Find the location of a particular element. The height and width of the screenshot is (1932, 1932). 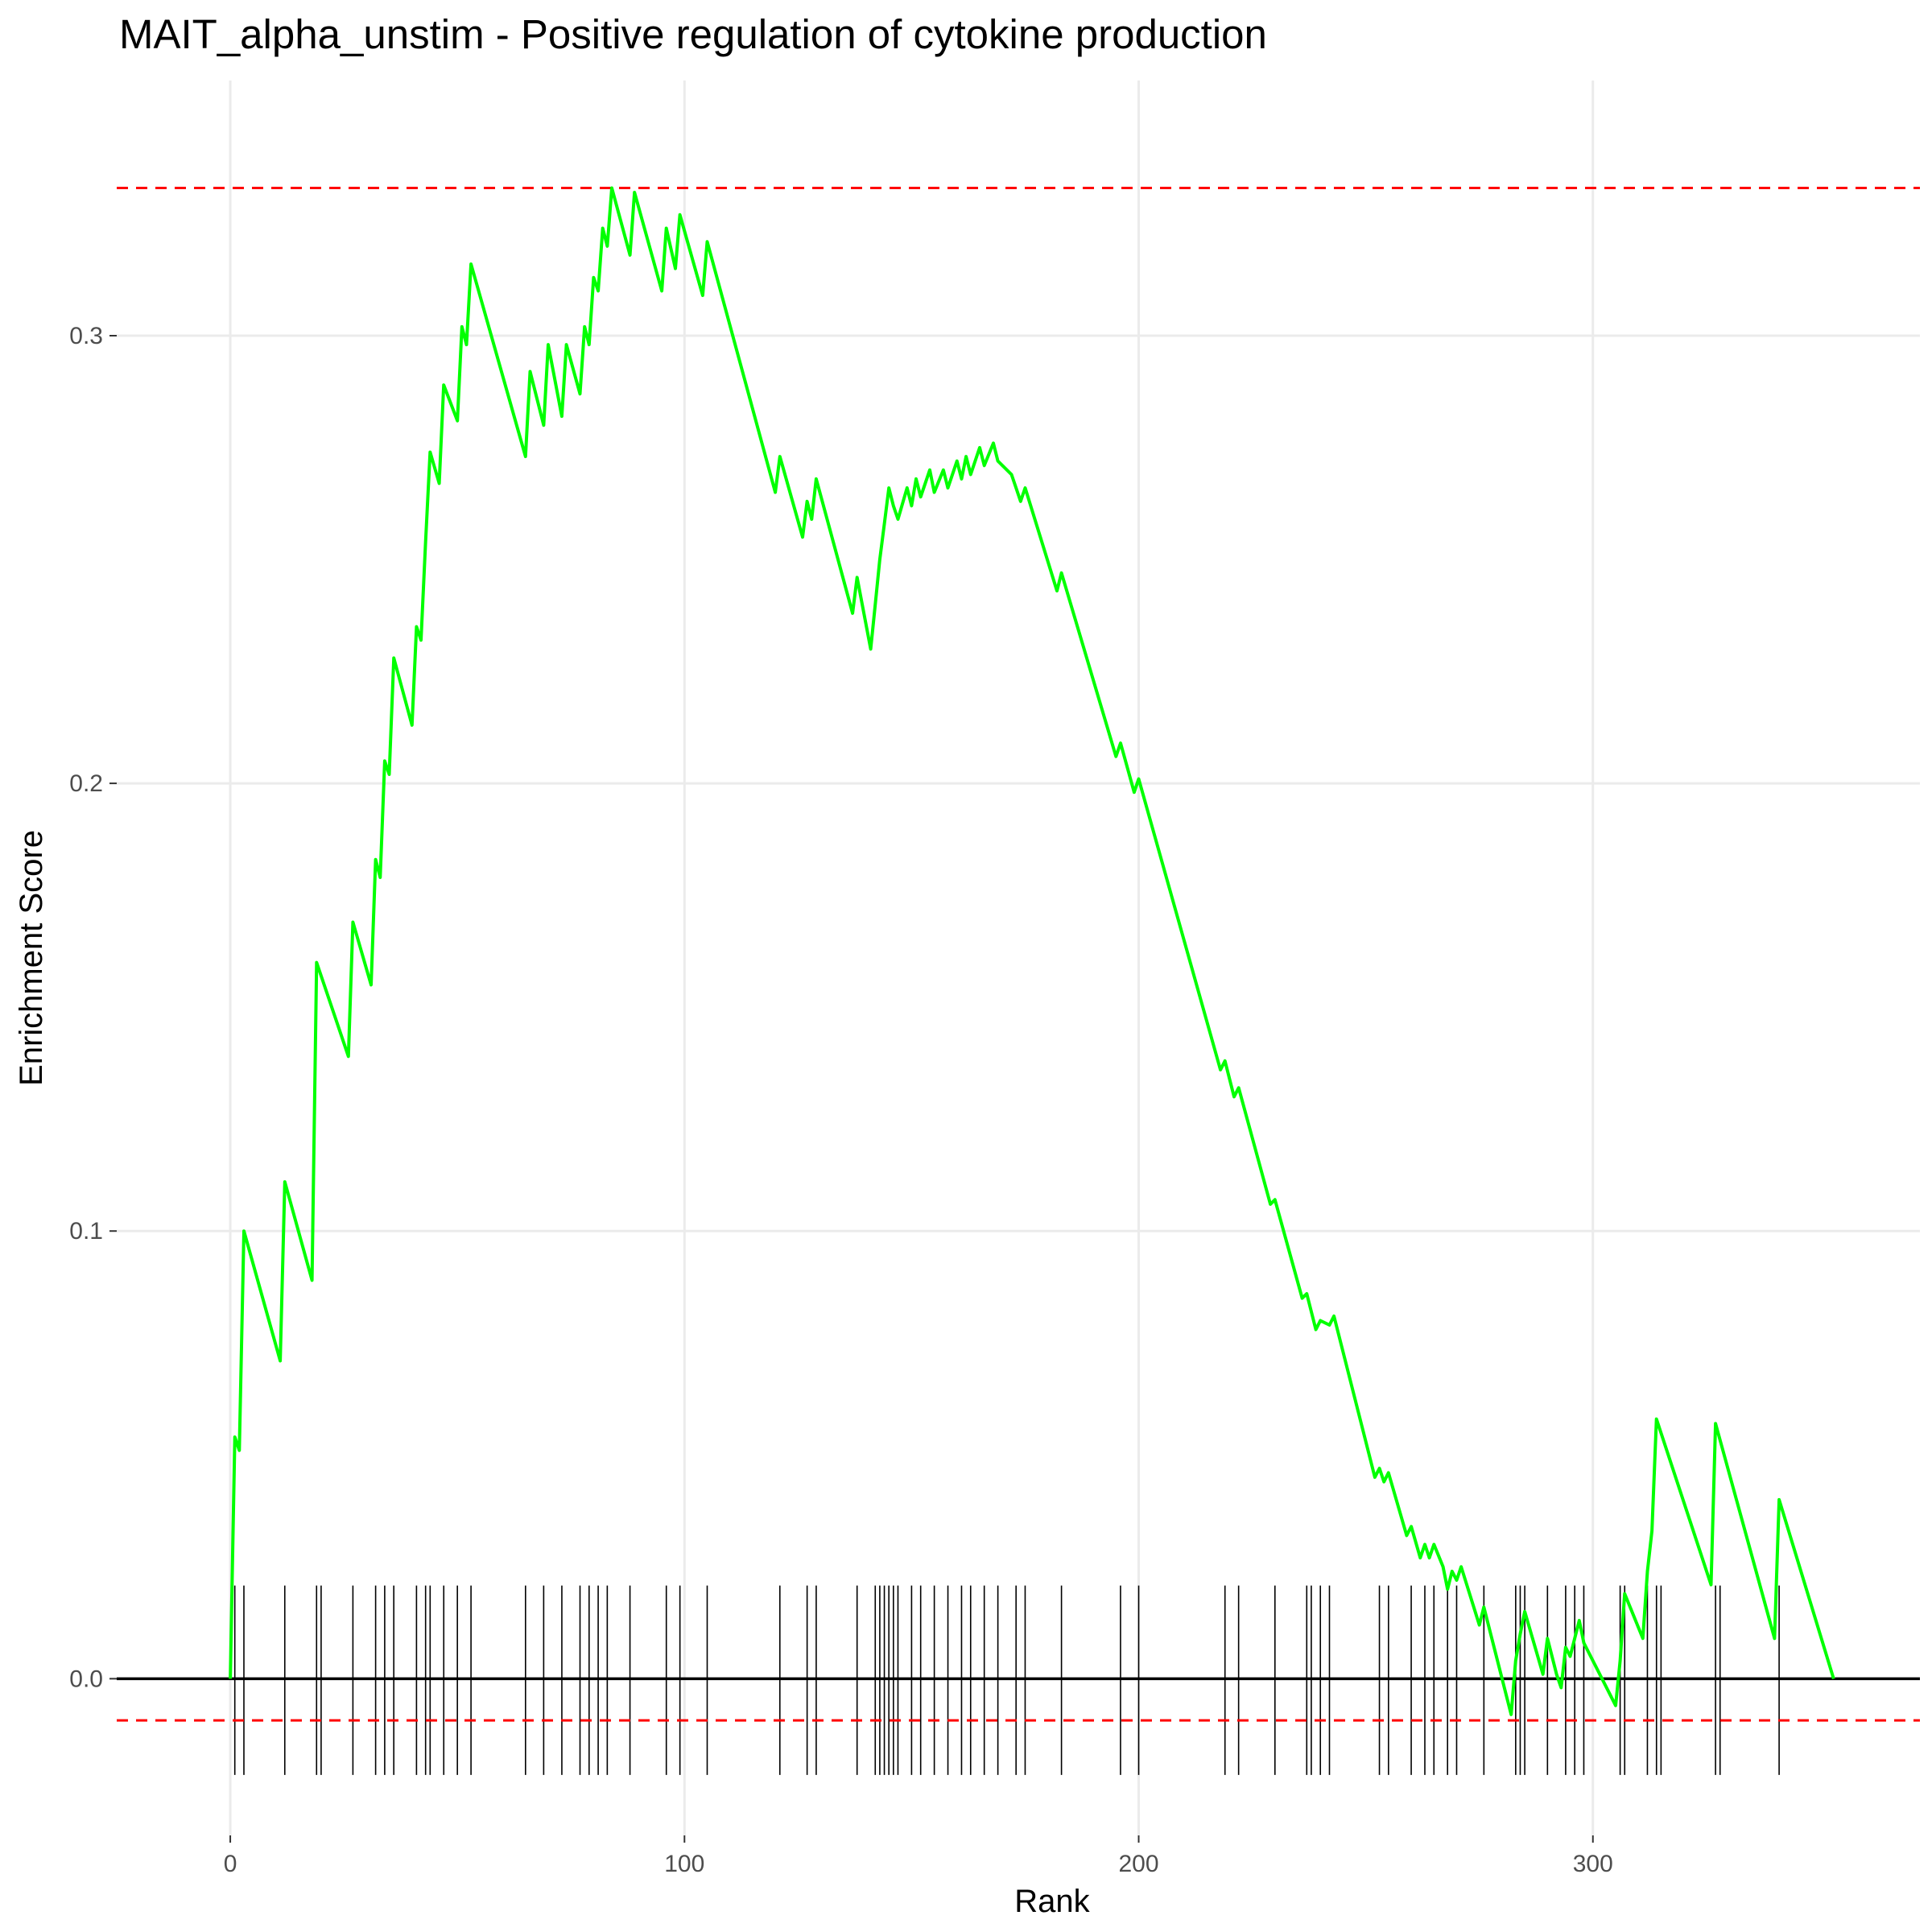

y-tick-label-0: 0.0 is located at coordinates (86, 1679).